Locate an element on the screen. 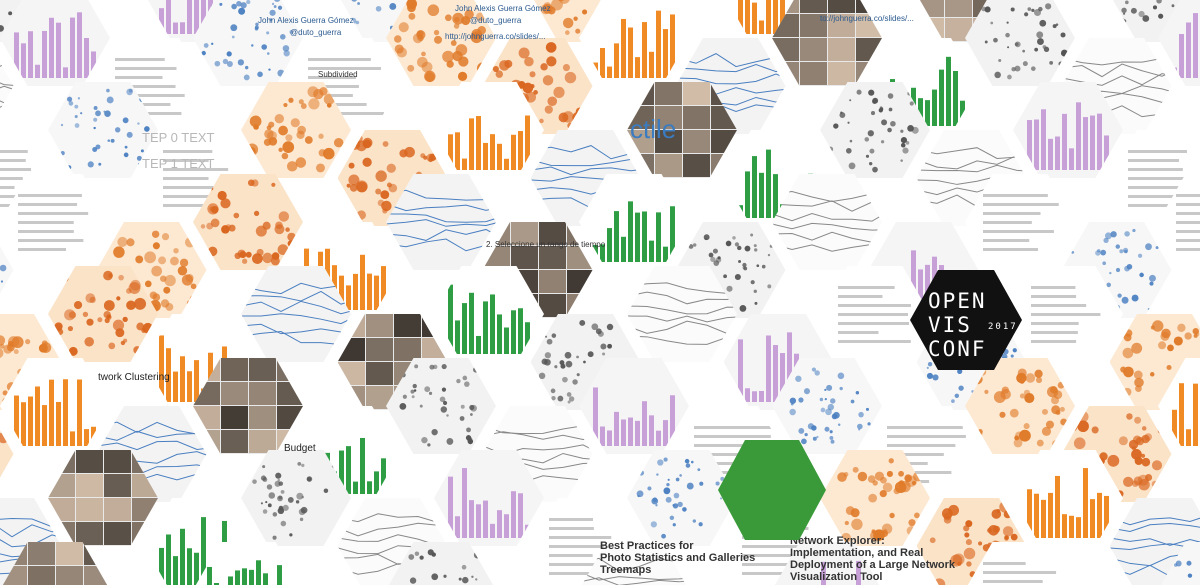 This screenshot has height=585, width=1200. tactile-text: ctile is located at coordinates (653, 129).